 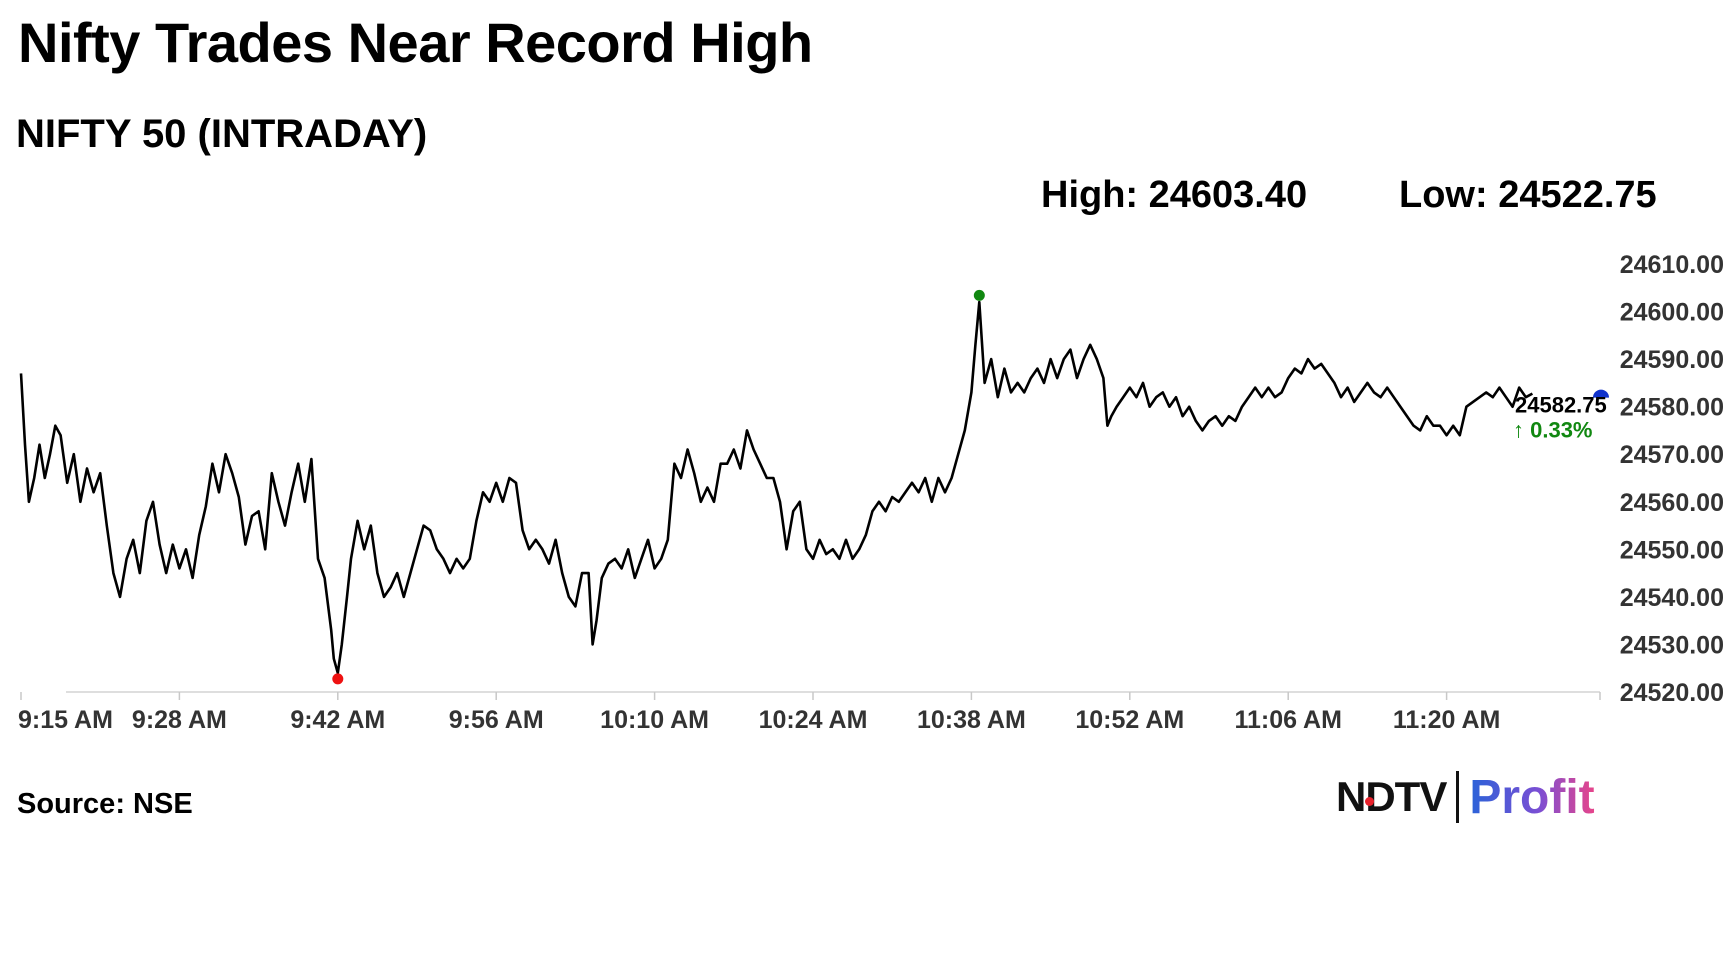 I want to click on y-tick-label: 24590.00, so click(x=1672, y=360).